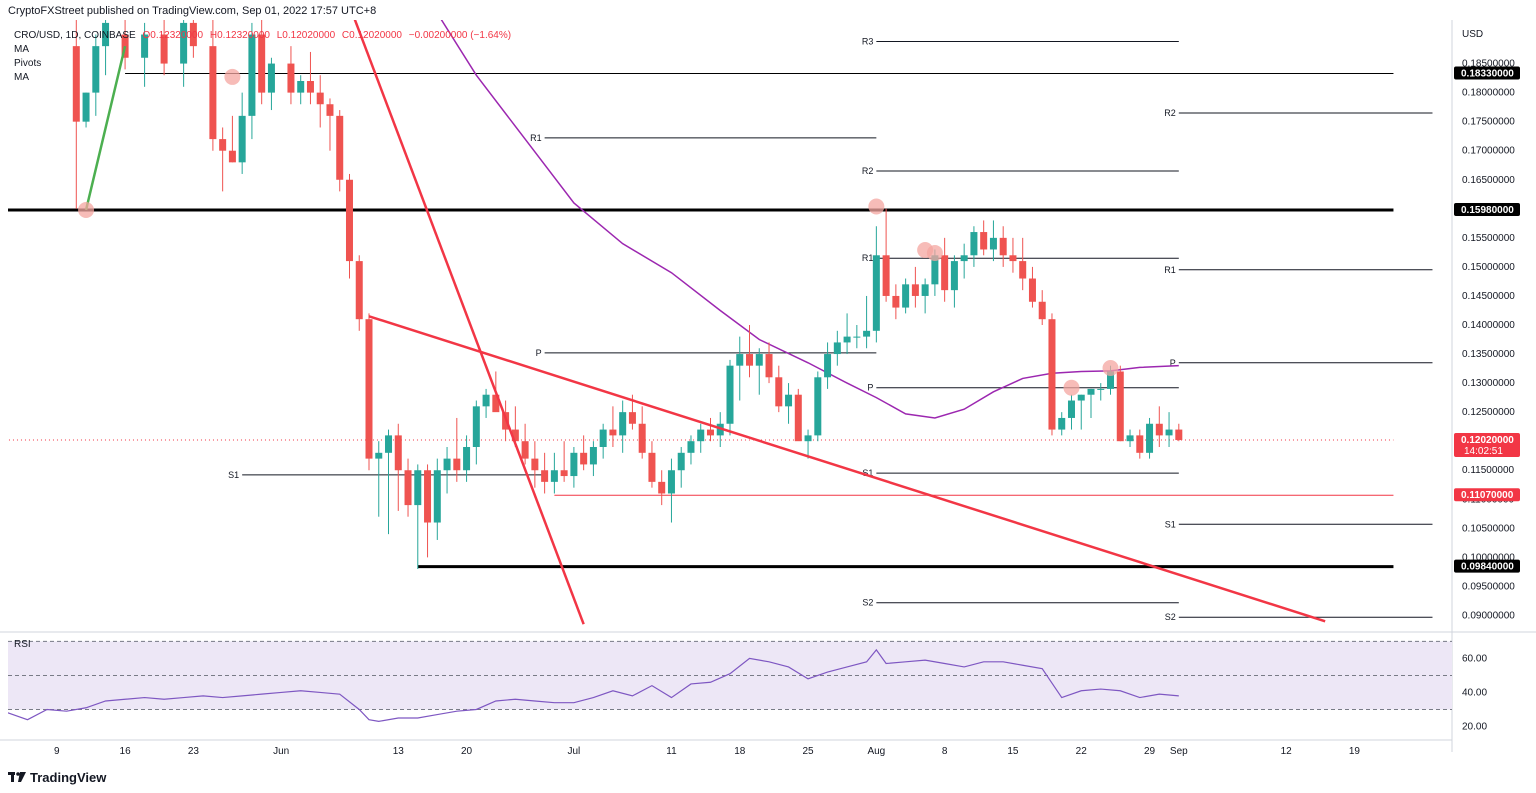  Describe the element at coordinates (1483, 451) in the screenshot. I see `price-tag-countdown: 14:02:51` at that location.